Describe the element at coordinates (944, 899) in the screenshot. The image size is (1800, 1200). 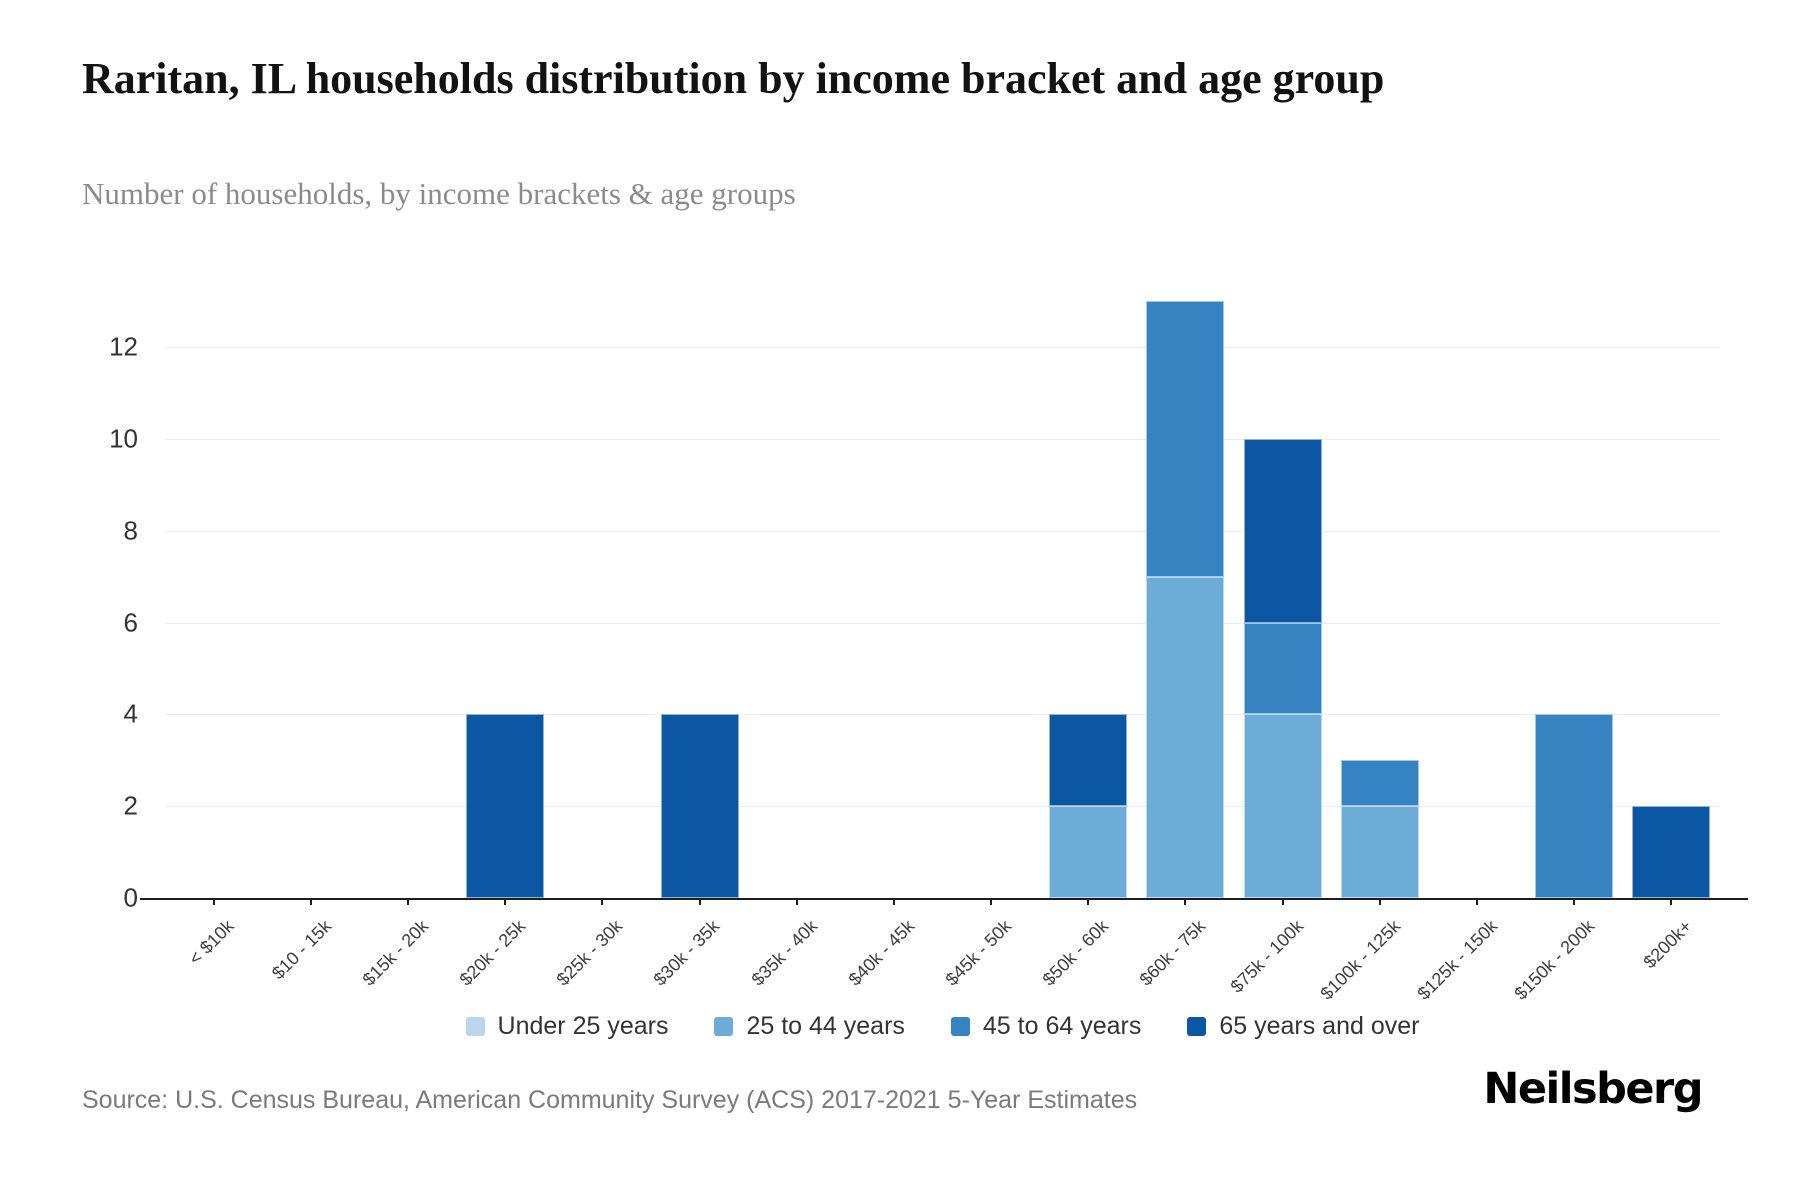
I see `x-axis-line` at that location.